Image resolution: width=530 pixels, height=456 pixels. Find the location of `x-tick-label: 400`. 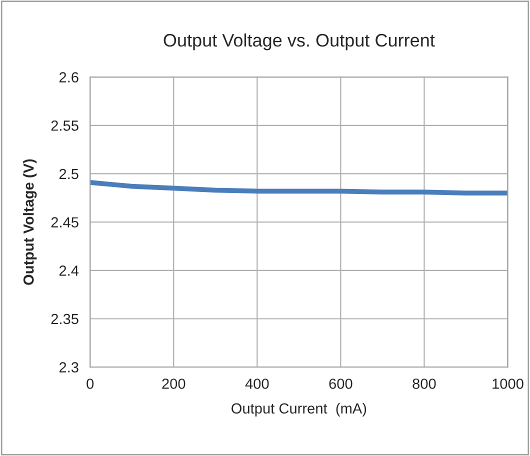

x-tick-label: 400 is located at coordinates (257, 383).